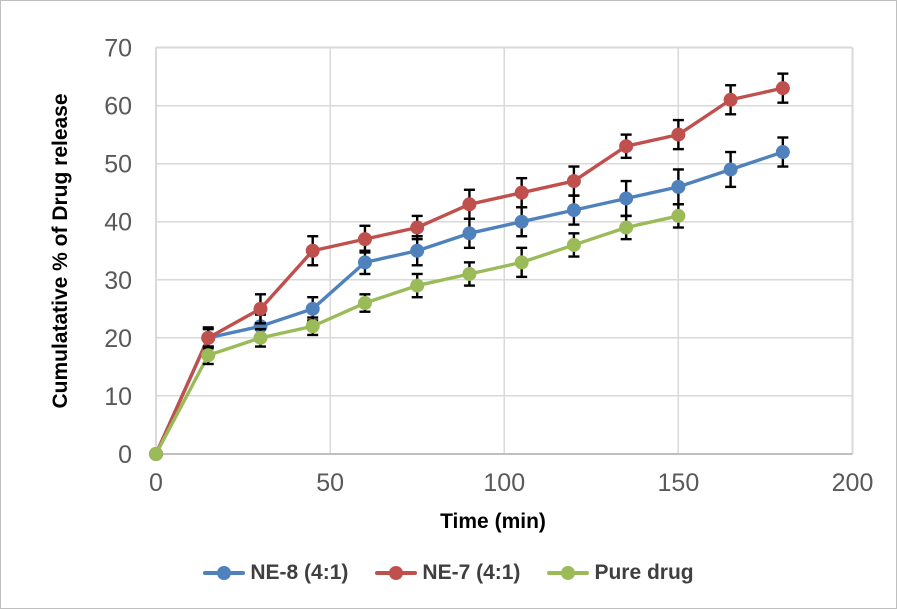 The height and width of the screenshot is (609, 897). I want to click on x-tick-label: 200, so click(853, 483).